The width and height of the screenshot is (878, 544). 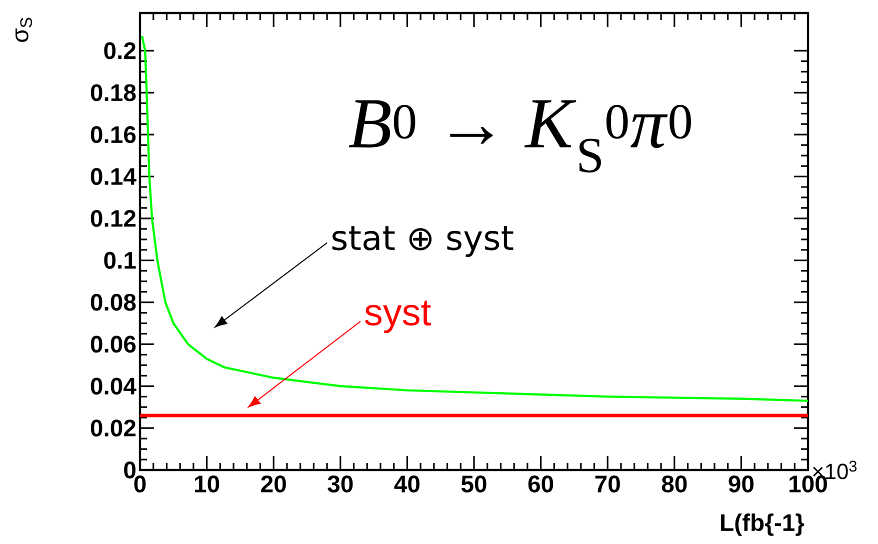 I want to click on y-tick-label: 0.06, so click(x=113, y=344).